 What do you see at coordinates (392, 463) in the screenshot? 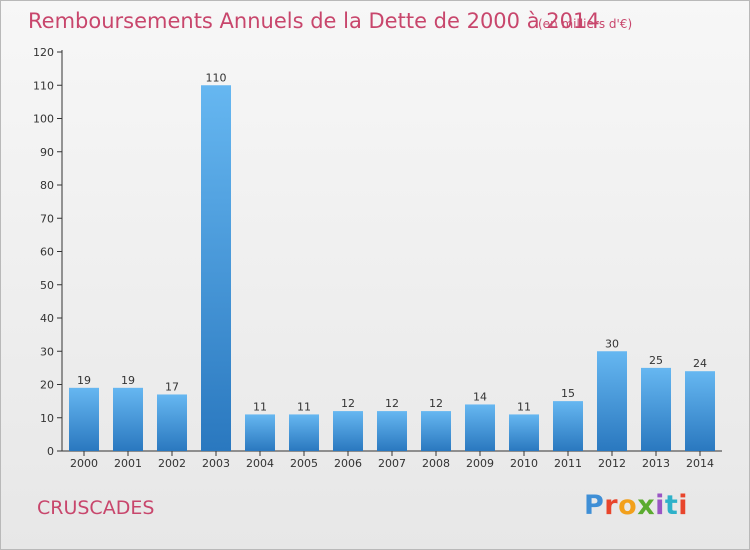
I see `x-tick-label: 2007` at bounding box center [392, 463].